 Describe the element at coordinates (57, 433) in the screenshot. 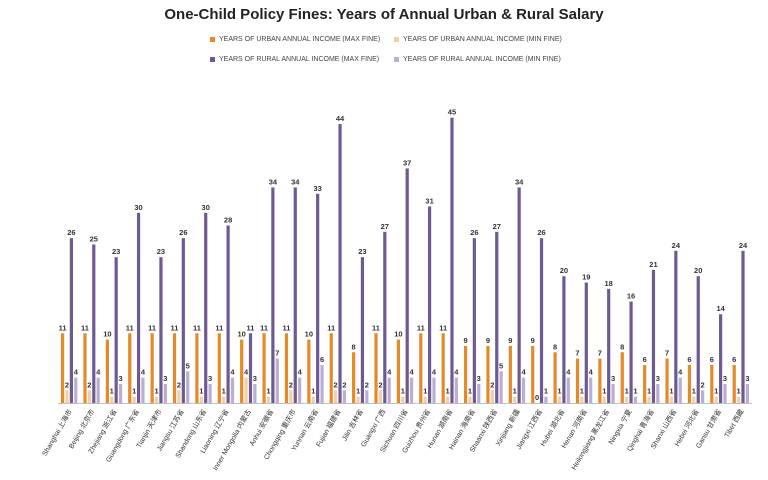

I see `category-label-0: Shanghai 上海市` at that location.